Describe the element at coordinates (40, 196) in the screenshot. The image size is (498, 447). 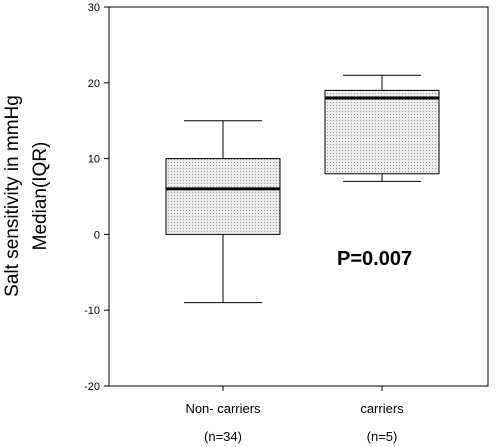
I see `y-axis-label-line-2: Median(IQR)` at that location.